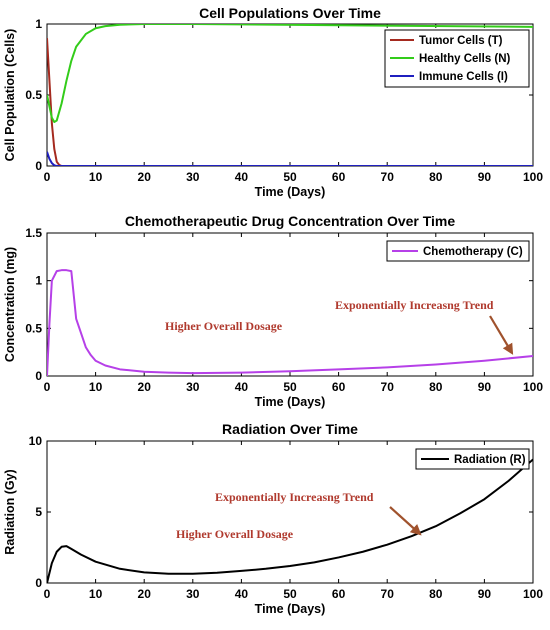 The width and height of the screenshot is (550, 630). What do you see at coordinates (465, 59) in the screenshot?
I see `legend-entry: Healthy Cells (N)` at bounding box center [465, 59].